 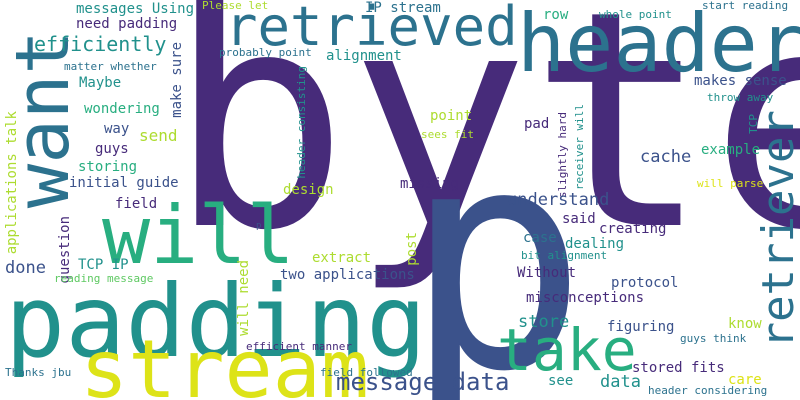 What do you see at coordinates (177, 80) in the screenshot?
I see `word-make-sure: make sure` at bounding box center [177, 80].